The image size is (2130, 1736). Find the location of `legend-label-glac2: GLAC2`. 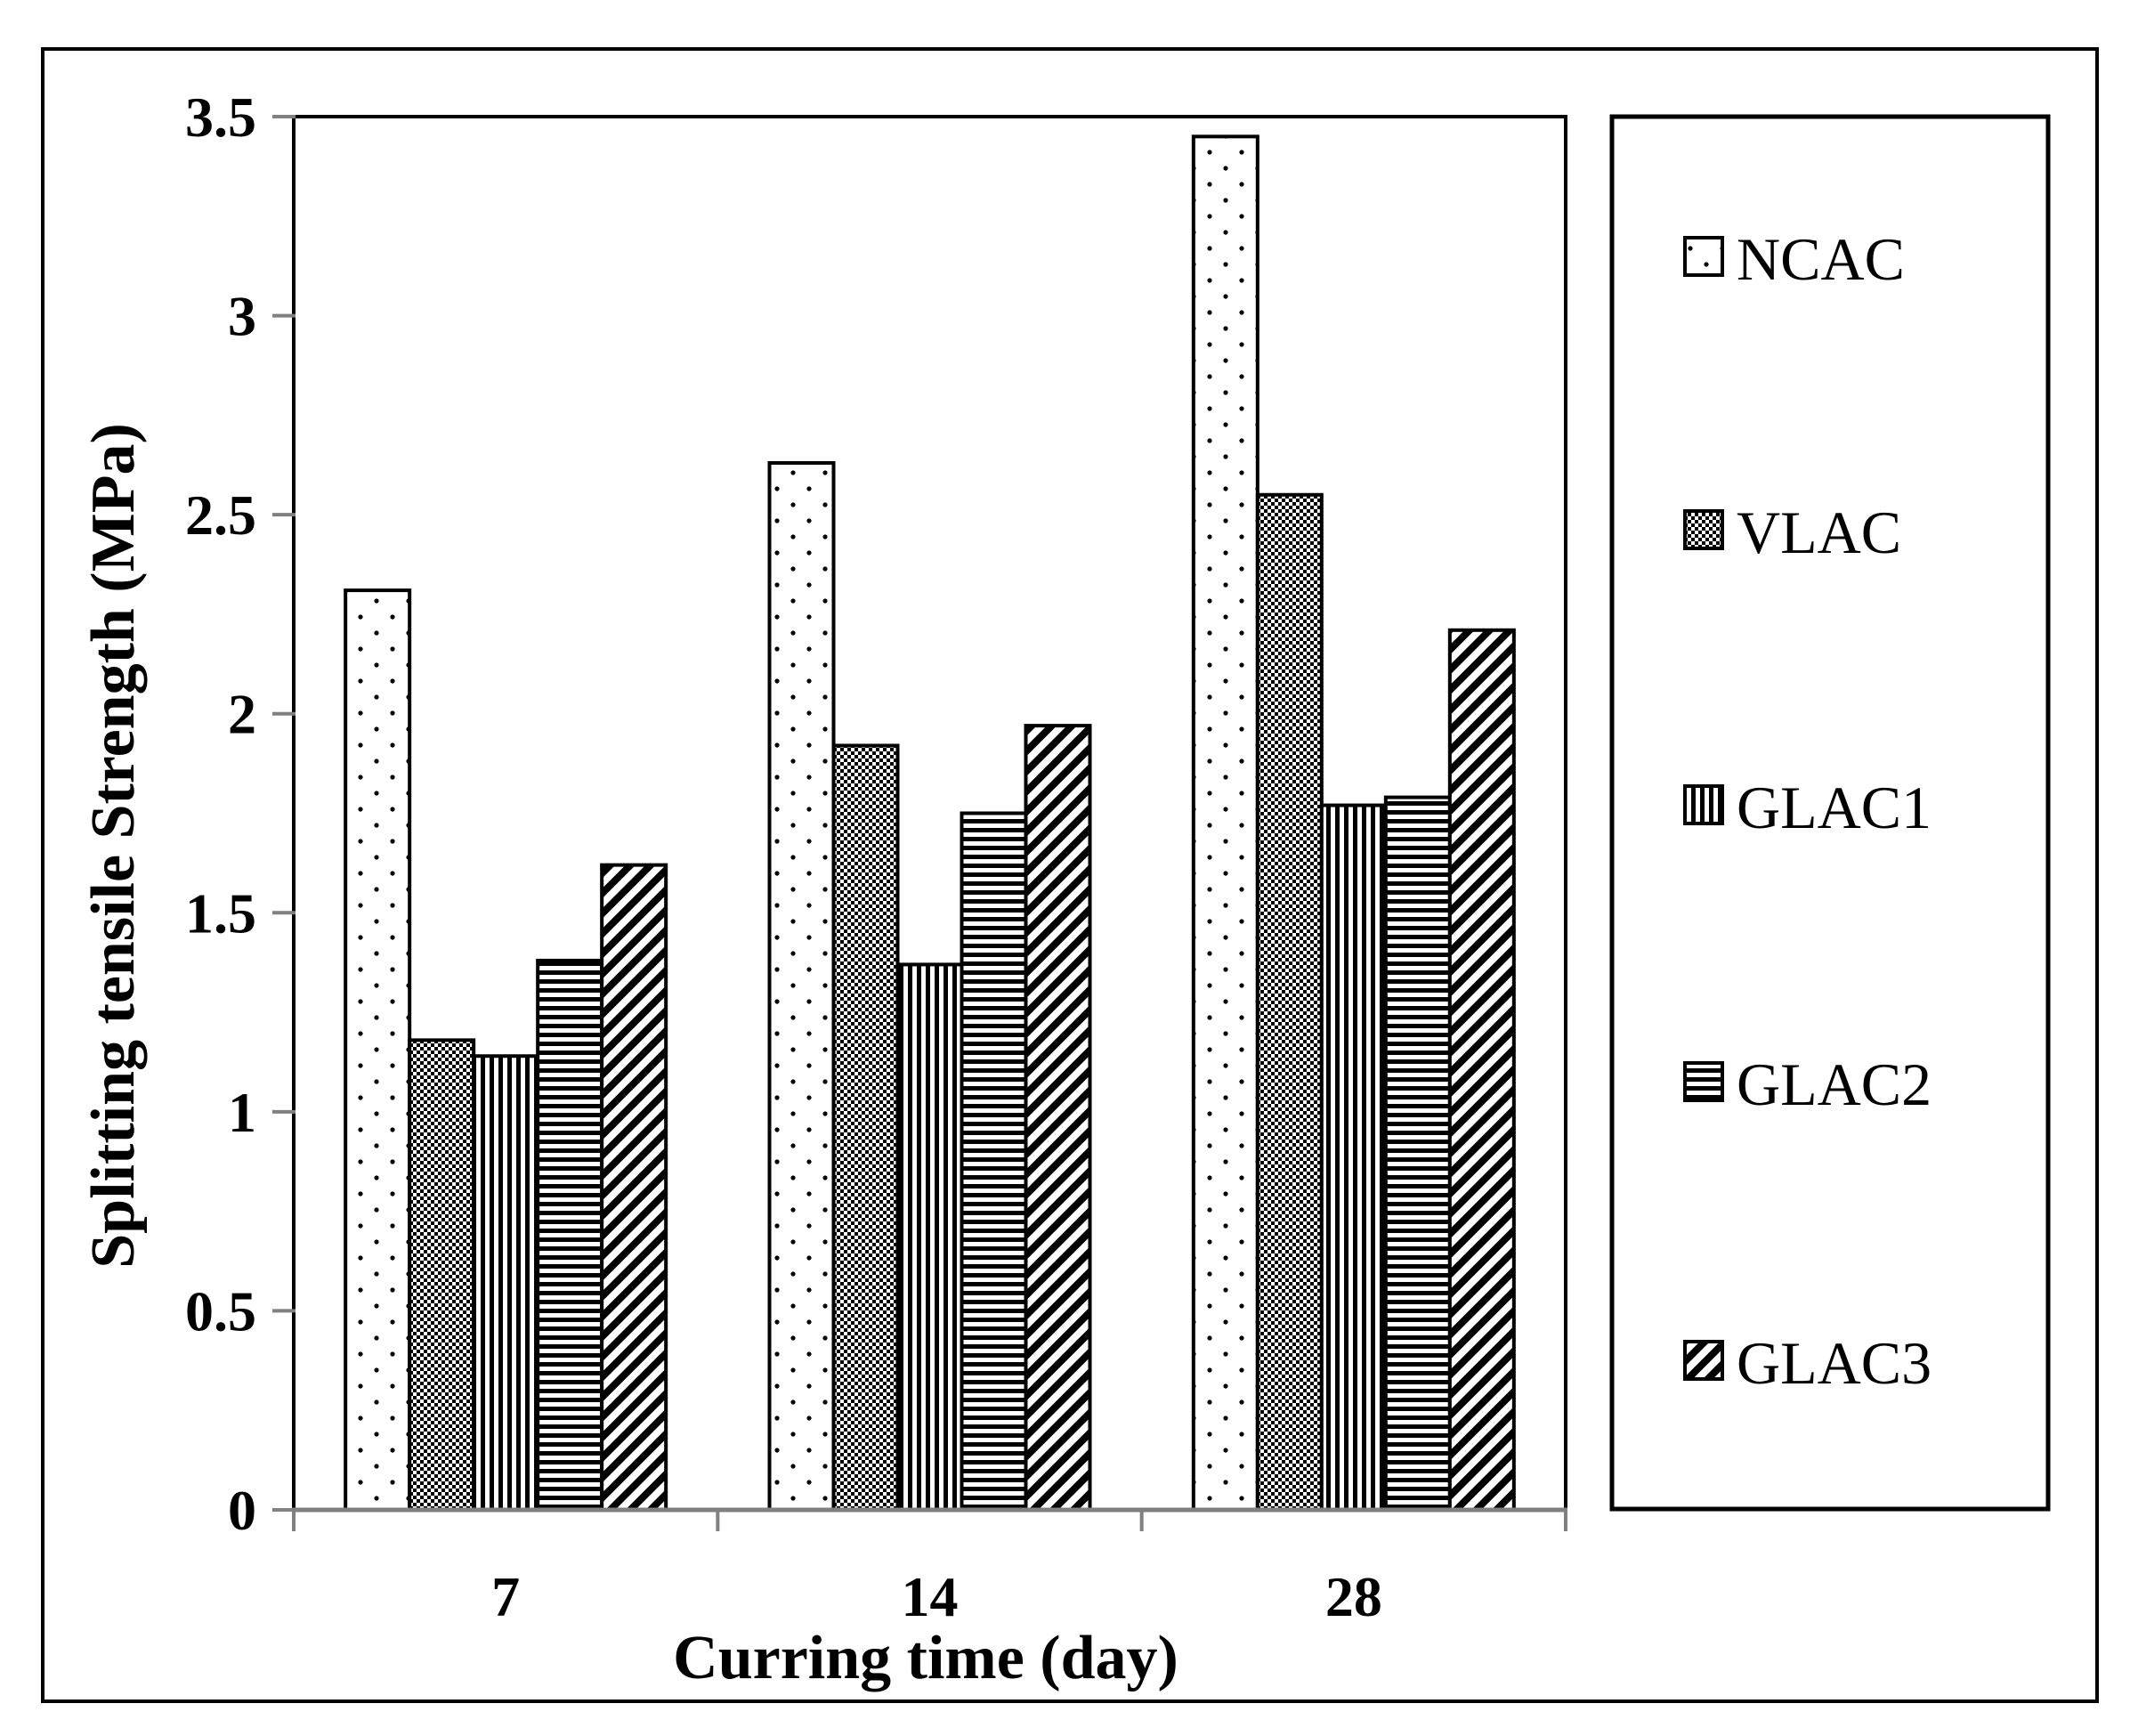

legend-label-glac2: GLAC2 is located at coordinates (1834, 1084).